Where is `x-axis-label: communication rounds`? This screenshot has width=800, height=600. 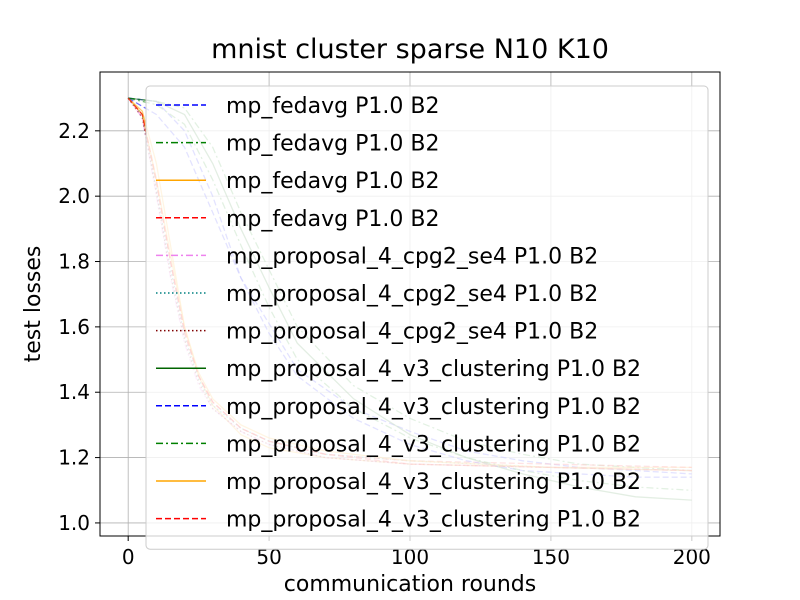
x-axis-label: communication rounds is located at coordinates (410, 584).